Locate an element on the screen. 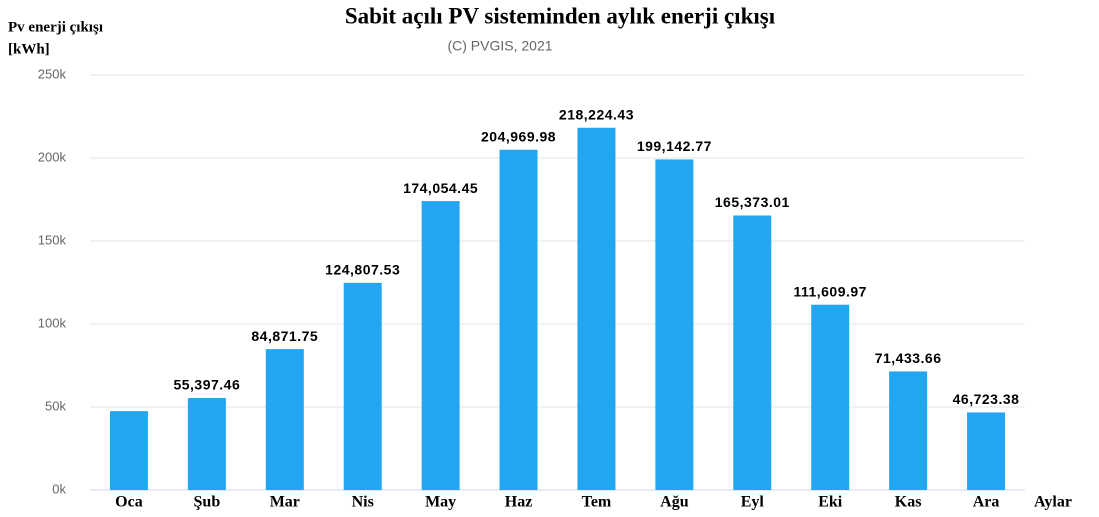 The height and width of the screenshot is (517, 1099). data-label: 71,433.66 is located at coordinates (908, 358).